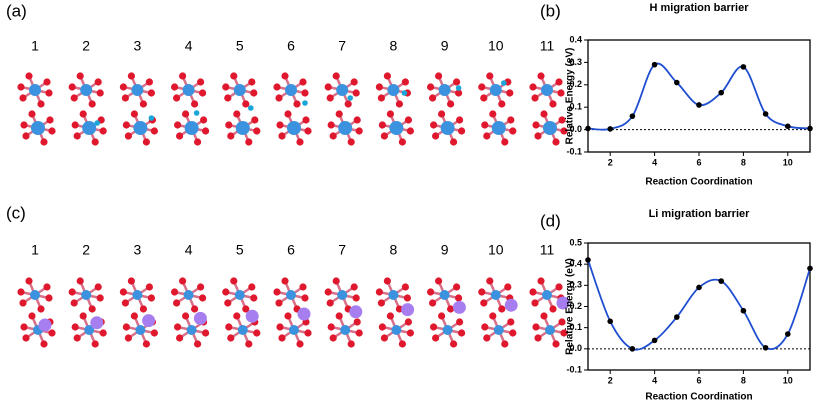 Image resolution: width=817 pixels, height=403 pixels. What do you see at coordinates (394, 250) in the screenshot?
I see `frame-number: 8` at bounding box center [394, 250].